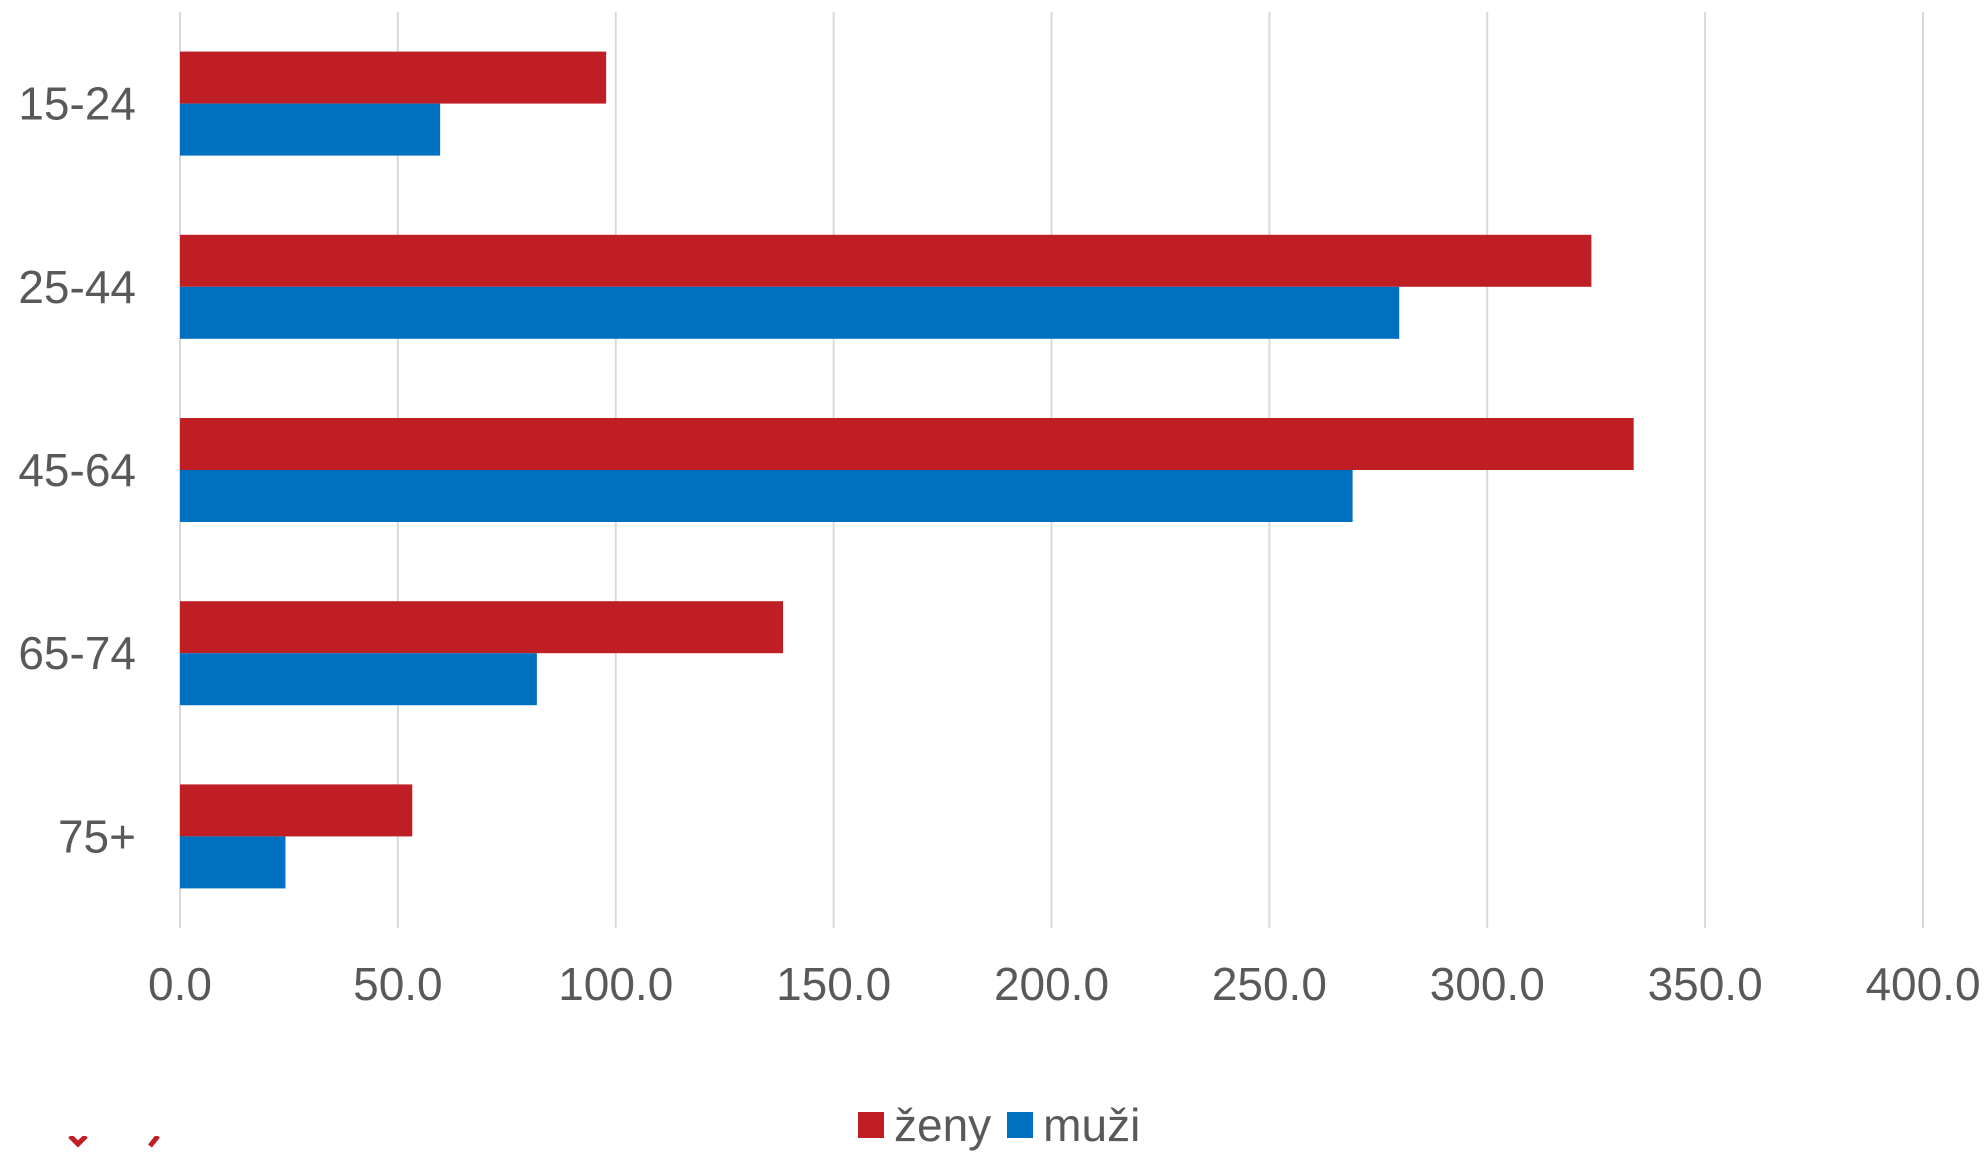  I want to click on y-axis-categories: 15-24 25-44 45-64 65-74 75+, so click(77, 470).